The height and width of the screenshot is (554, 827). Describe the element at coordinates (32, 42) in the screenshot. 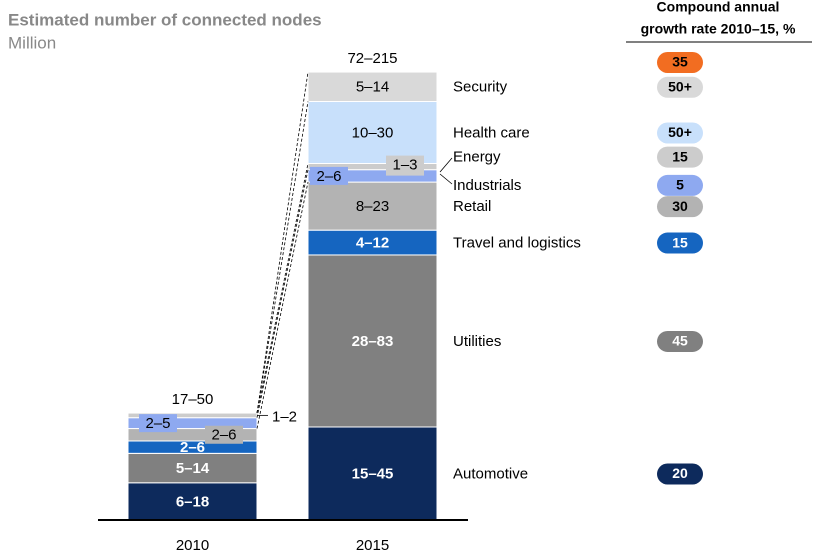

I see `chart-subtitle: Million` at that location.